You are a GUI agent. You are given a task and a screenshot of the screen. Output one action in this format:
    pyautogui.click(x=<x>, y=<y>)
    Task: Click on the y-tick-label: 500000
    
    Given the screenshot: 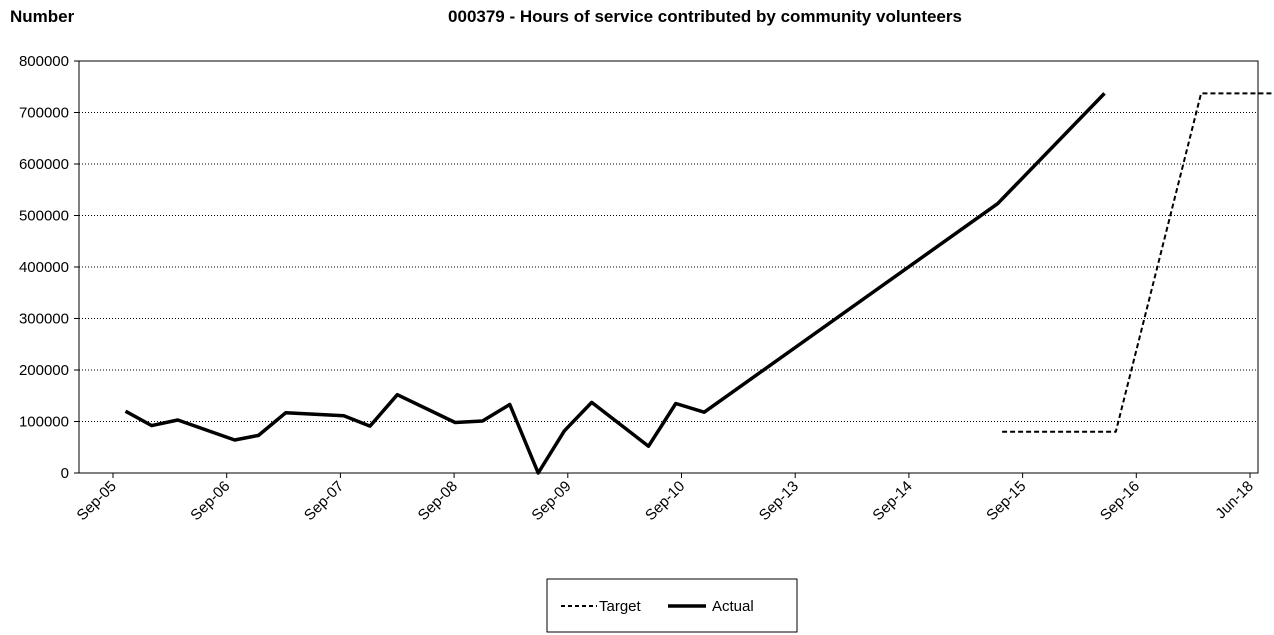 What is the action you would take?
    pyautogui.click(x=44, y=216)
    